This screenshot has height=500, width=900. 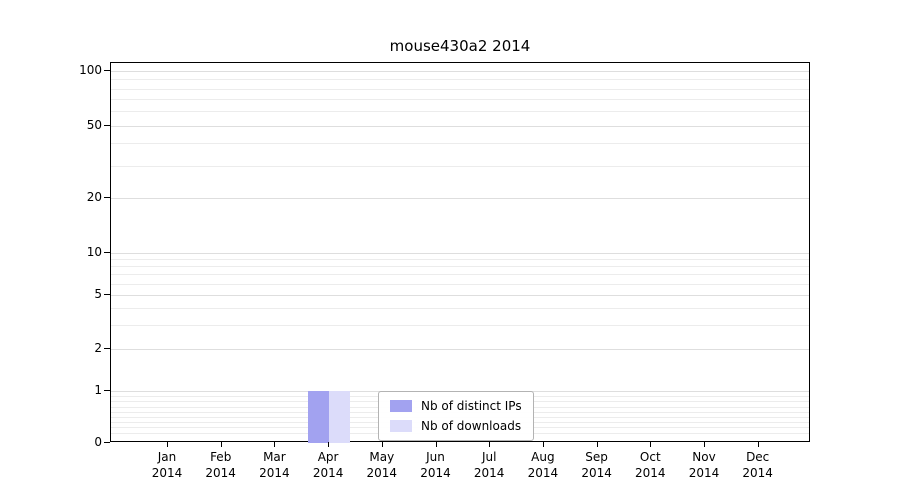 I want to click on x-tick-label: Mar 2014, so click(x=274, y=465).